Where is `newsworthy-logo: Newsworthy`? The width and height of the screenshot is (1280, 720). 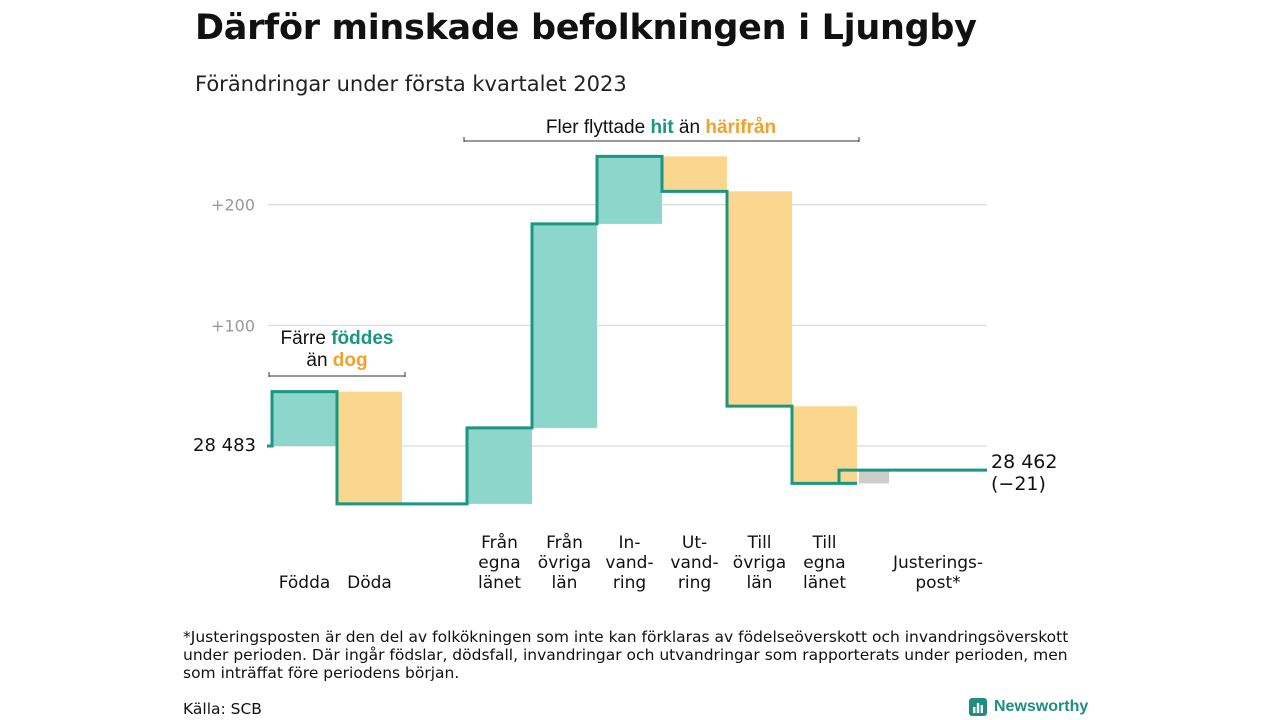
newsworthy-logo: Newsworthy is located at coordinates (1028, 707).